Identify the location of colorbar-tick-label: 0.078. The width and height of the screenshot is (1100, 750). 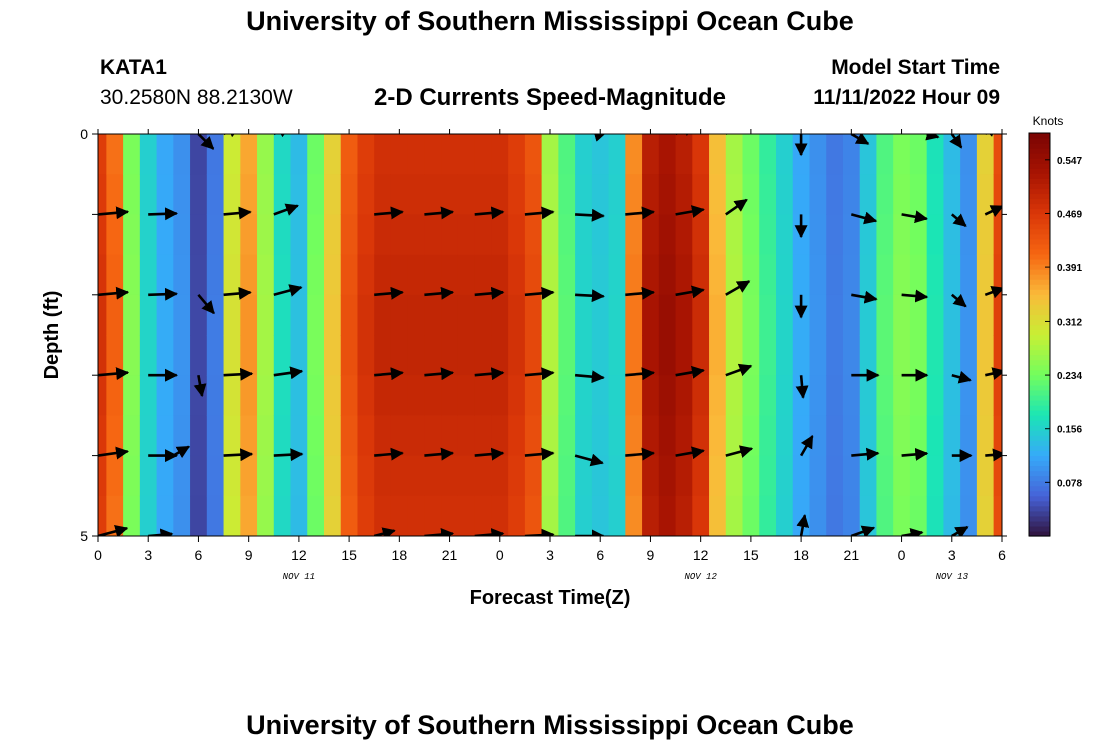
(1069, 483).